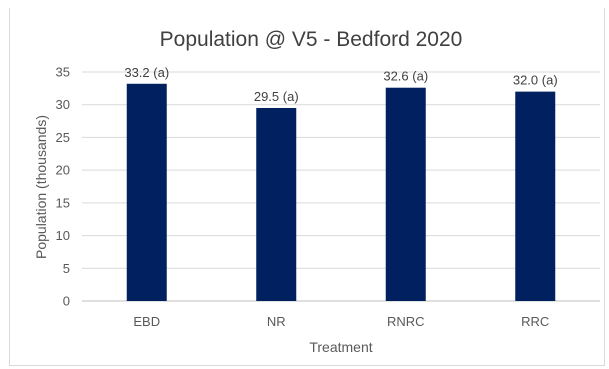  What do you see at coordinates (276, 321) in the screenshot?
I see `x-tick-label: NR` at bounding box center [276, 321].